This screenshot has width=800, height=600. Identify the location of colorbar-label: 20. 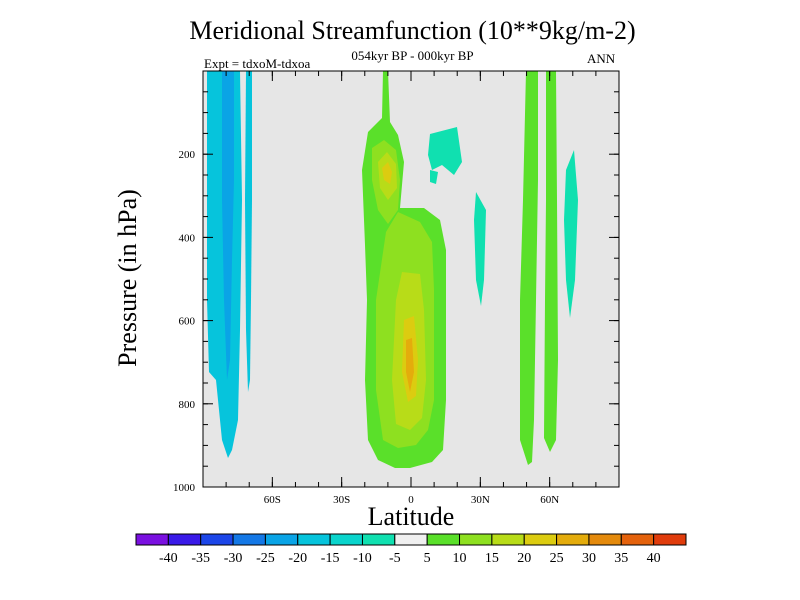
(524, 558).